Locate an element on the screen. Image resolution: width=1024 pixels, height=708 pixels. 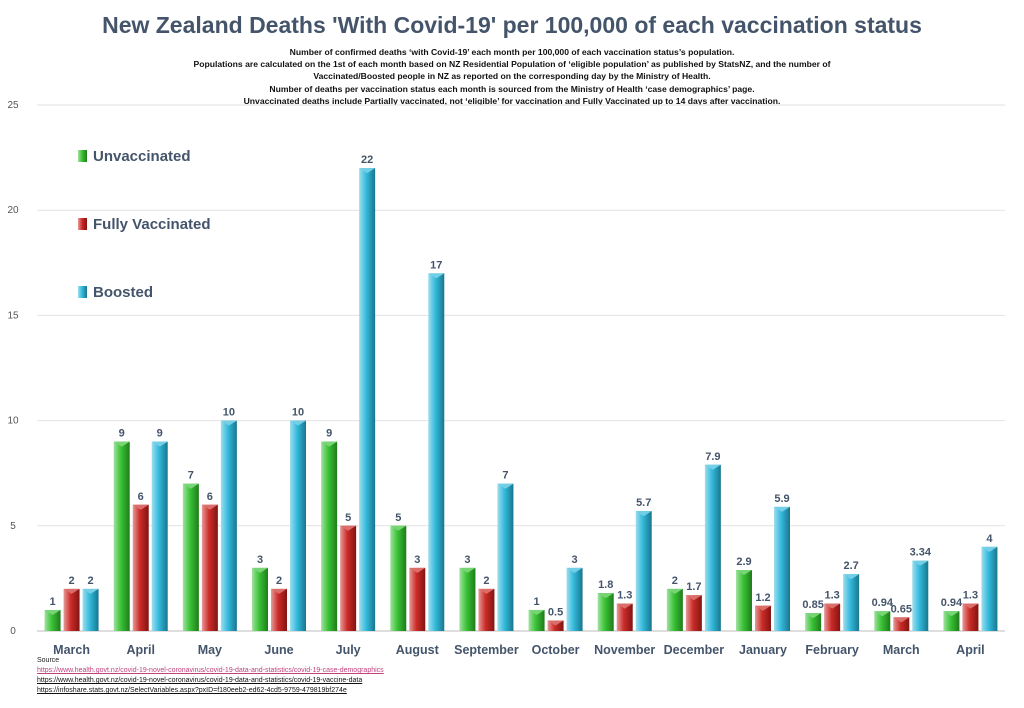
data-label: 5.7 is located at coordinates (643, 503).